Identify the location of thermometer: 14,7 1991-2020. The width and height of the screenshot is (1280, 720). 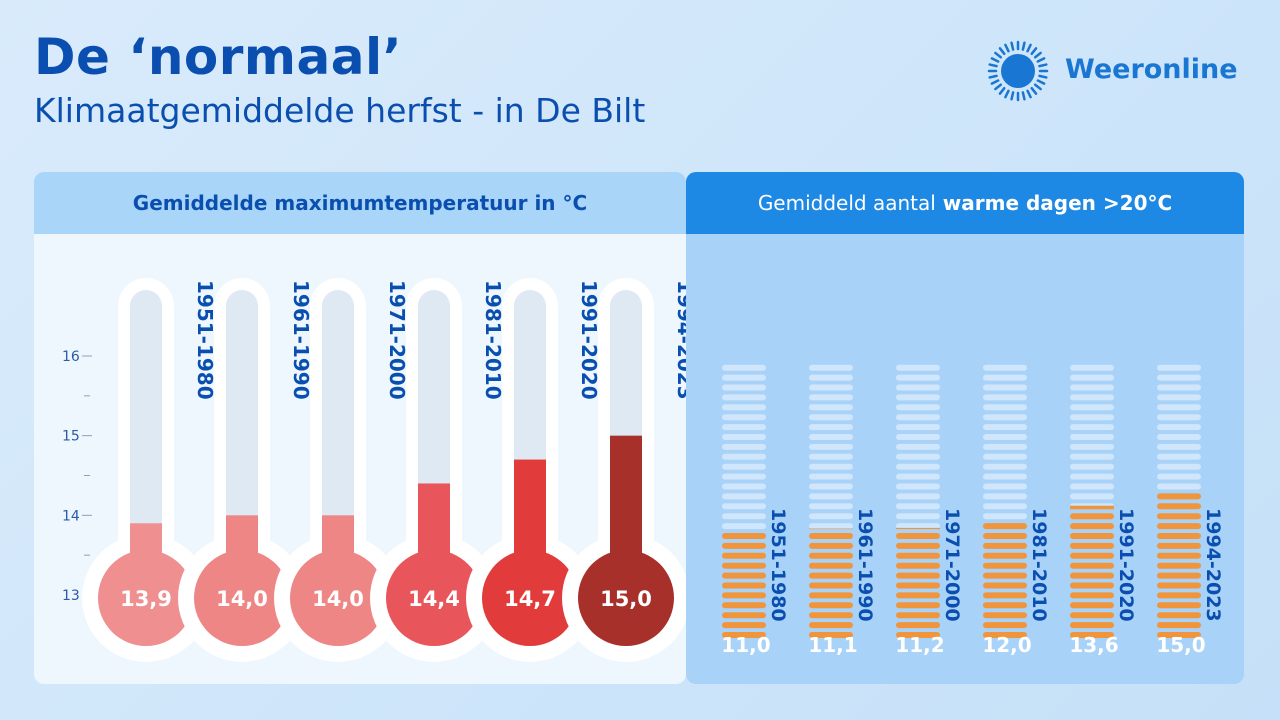
(533, 470).